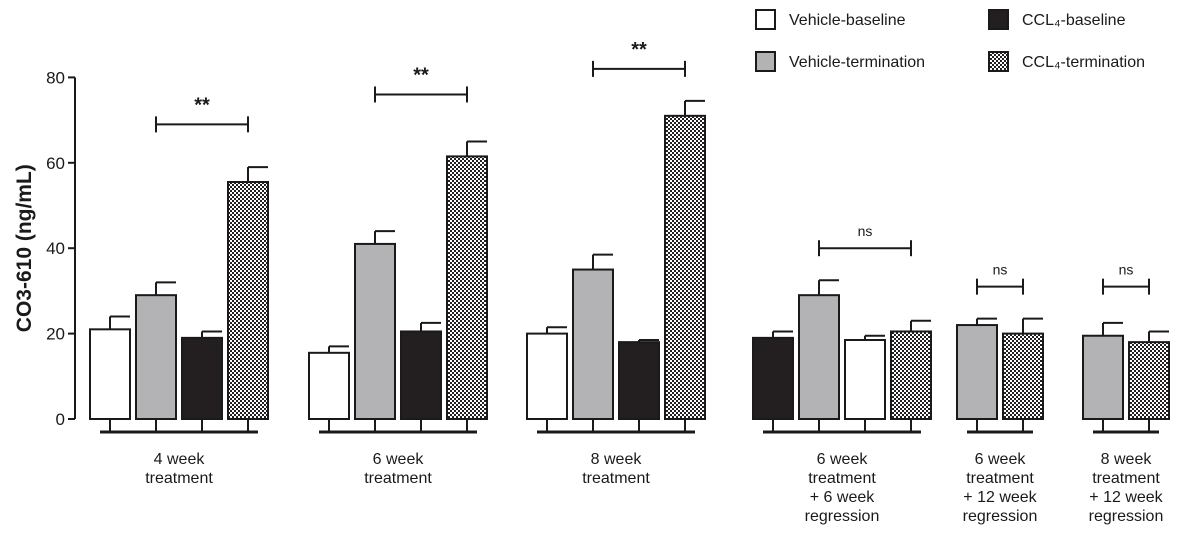 Image resolution: width=1184 pixels, height=534 pixels. Describe the element at coordinates (765, 61) in the screenshot. I see `legend-swatch-vehicle-termination` at that location.